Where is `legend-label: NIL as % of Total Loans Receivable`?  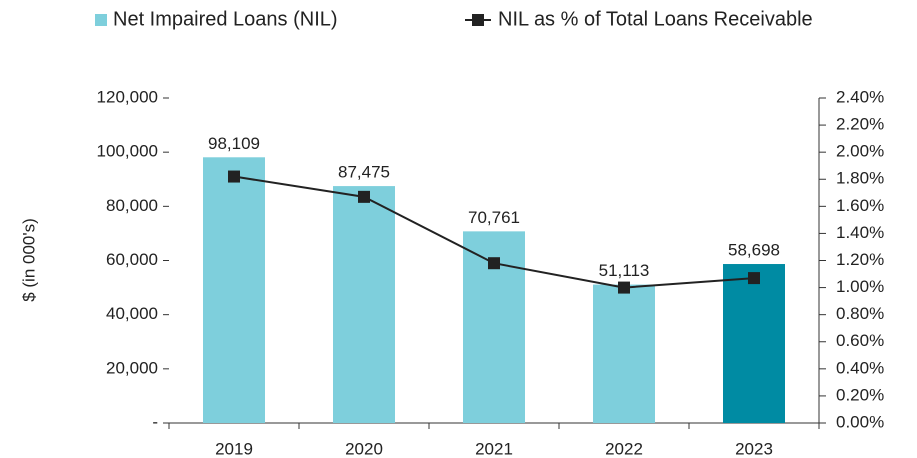
legend-label: NIL as % of Total Loans Receivable is located at coordinates (655, 19).